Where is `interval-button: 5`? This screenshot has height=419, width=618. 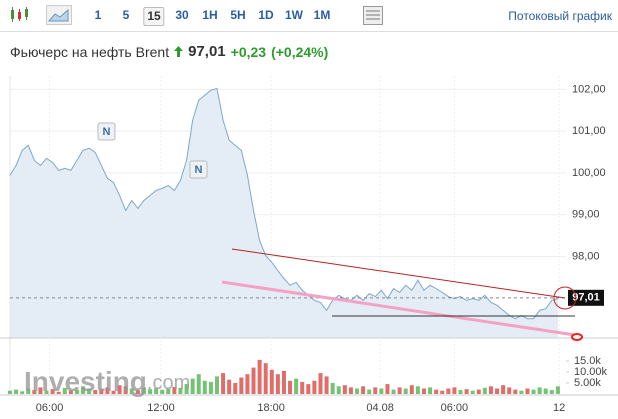 interval-button: 5 is located at coordinates (126, 15).